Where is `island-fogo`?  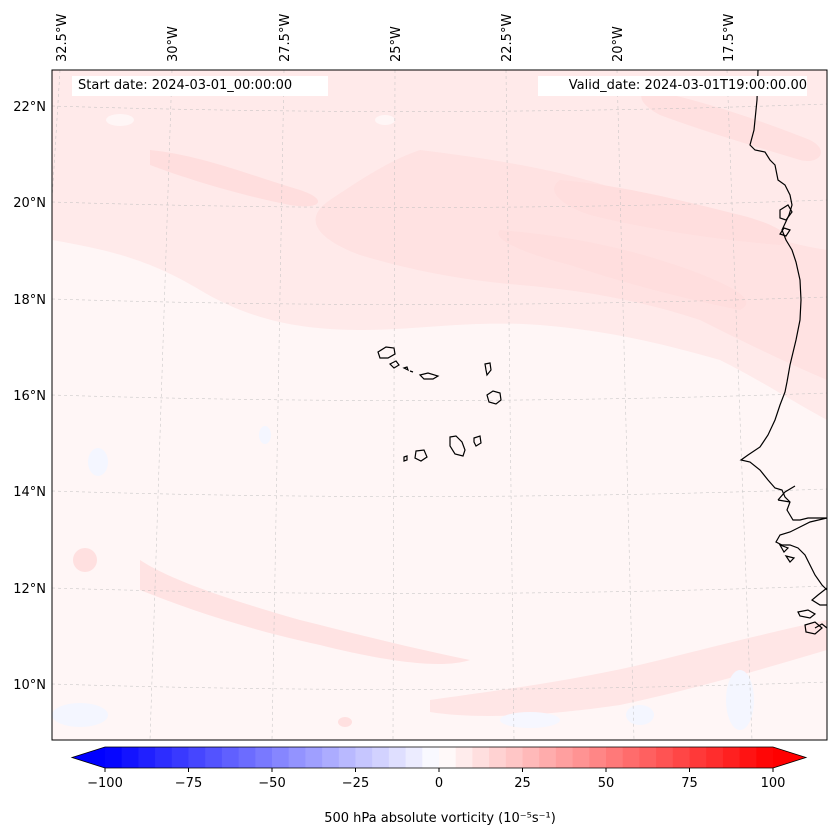 island-fogo is located at coordinates (421, 455).